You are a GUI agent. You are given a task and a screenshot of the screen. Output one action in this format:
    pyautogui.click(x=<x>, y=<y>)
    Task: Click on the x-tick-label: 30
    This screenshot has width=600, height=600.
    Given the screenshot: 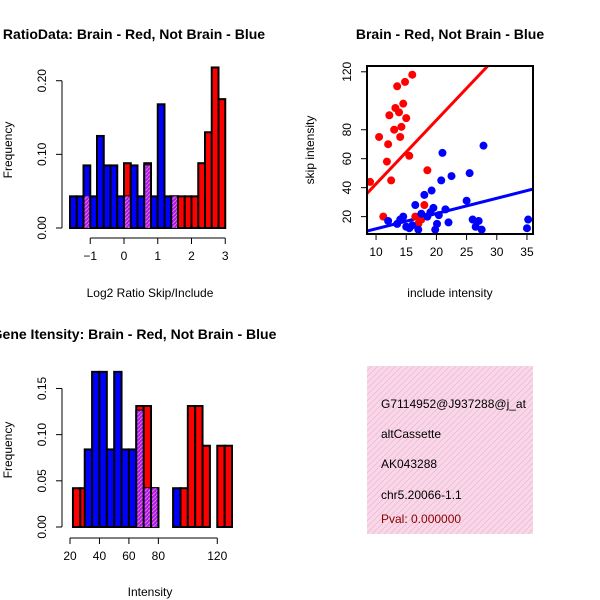 What is the action you would take?
    pyautogui.click(x=497, y=252)
    